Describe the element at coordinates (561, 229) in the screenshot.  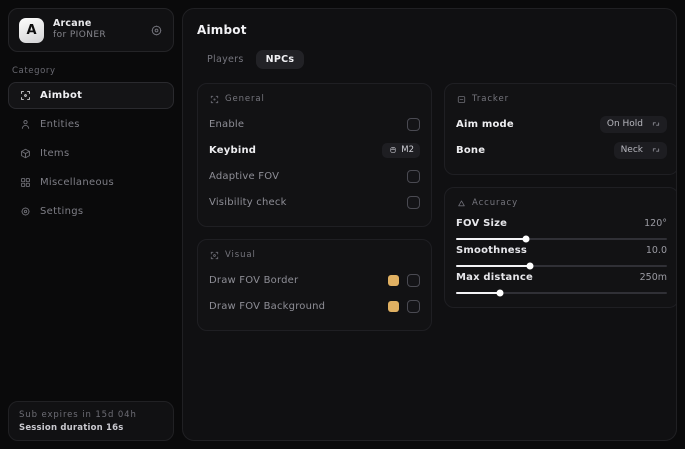
I see `slider-fov-size: FOV Size 120°` at that location.